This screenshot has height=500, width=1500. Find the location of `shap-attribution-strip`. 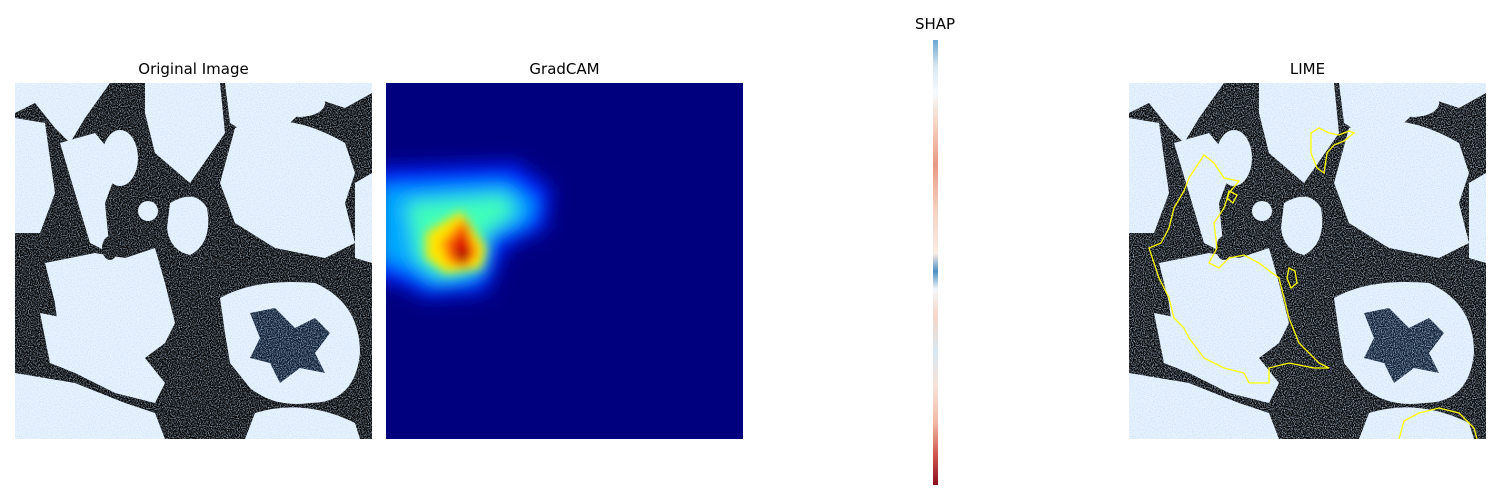

shap-attribution-strip is located at coordinates (935, 262).